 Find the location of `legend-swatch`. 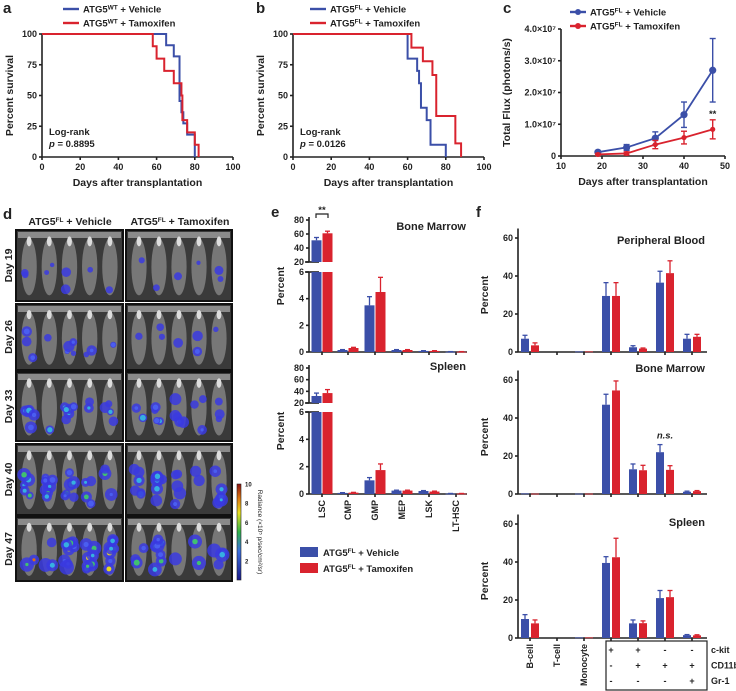

legend-swatch is located at coordinates (309, 568).